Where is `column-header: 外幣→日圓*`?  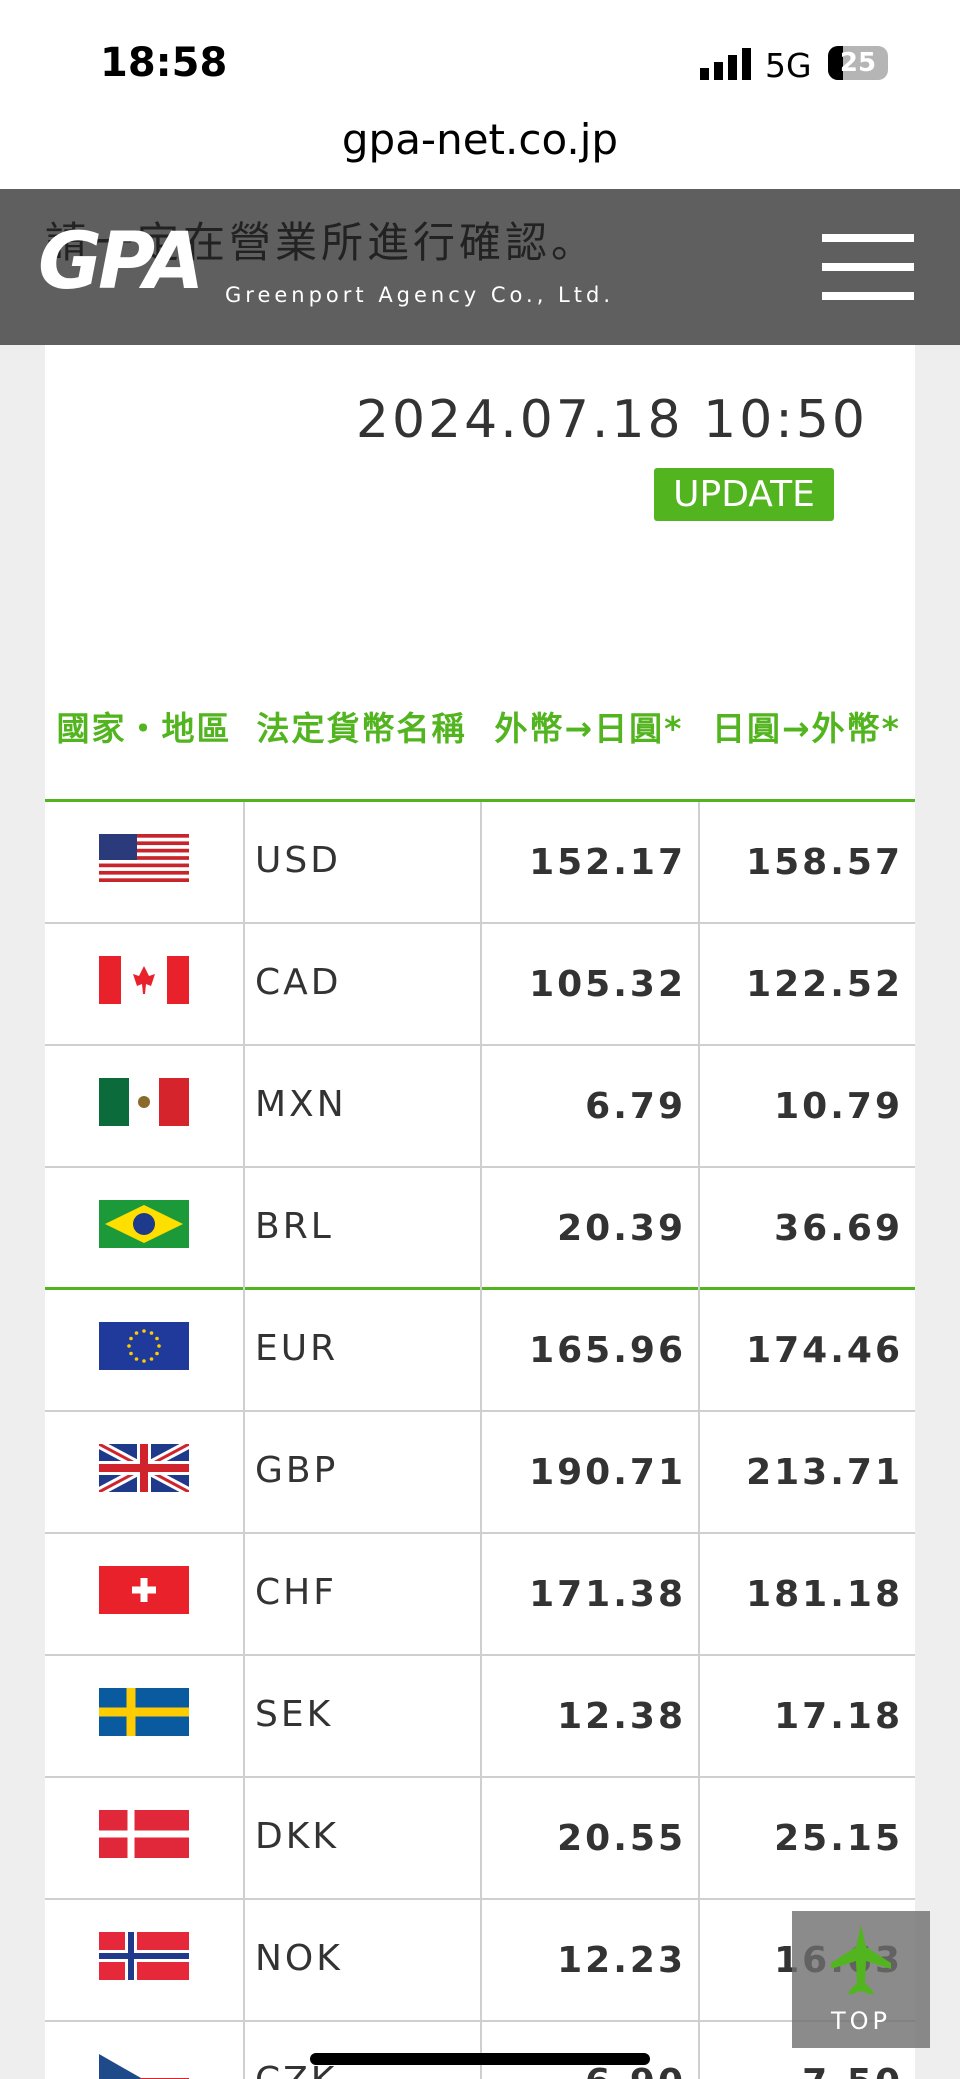
column-header: 外幣→日圓* is located at coordinates (589, 728).